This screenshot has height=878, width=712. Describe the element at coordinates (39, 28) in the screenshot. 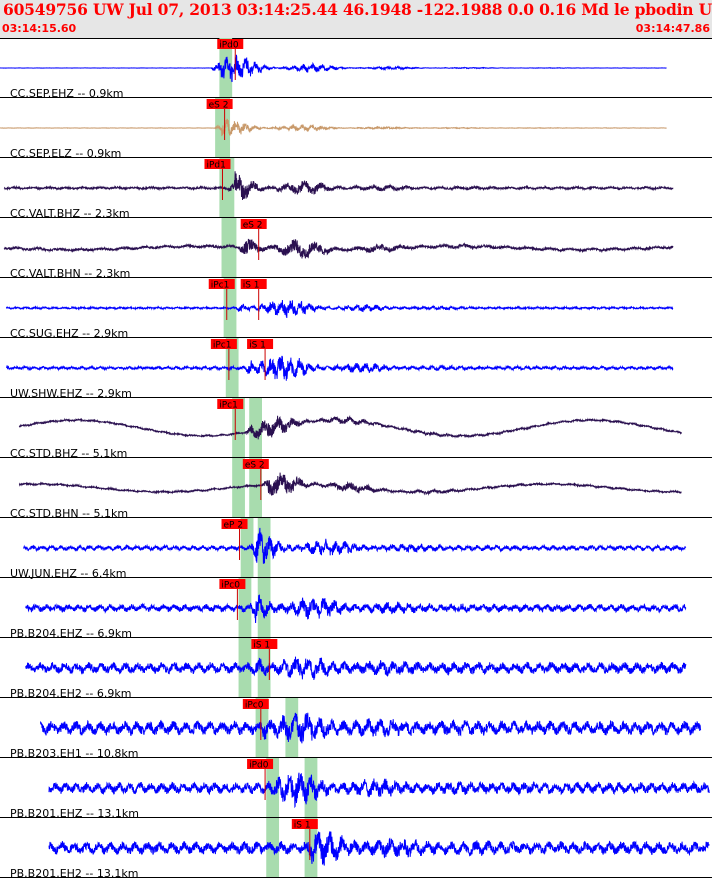

I see `time-start-label: 03:14:15.60` at that location.